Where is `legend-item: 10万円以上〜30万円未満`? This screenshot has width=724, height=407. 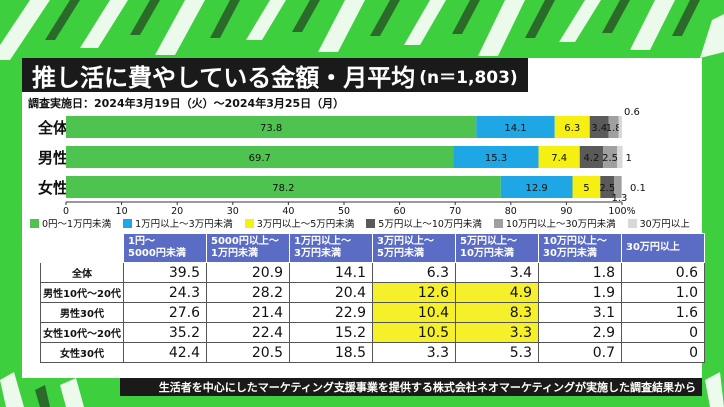 legend-item: 10万円以上〜30万円未満 is located at coordinates (554, 223).